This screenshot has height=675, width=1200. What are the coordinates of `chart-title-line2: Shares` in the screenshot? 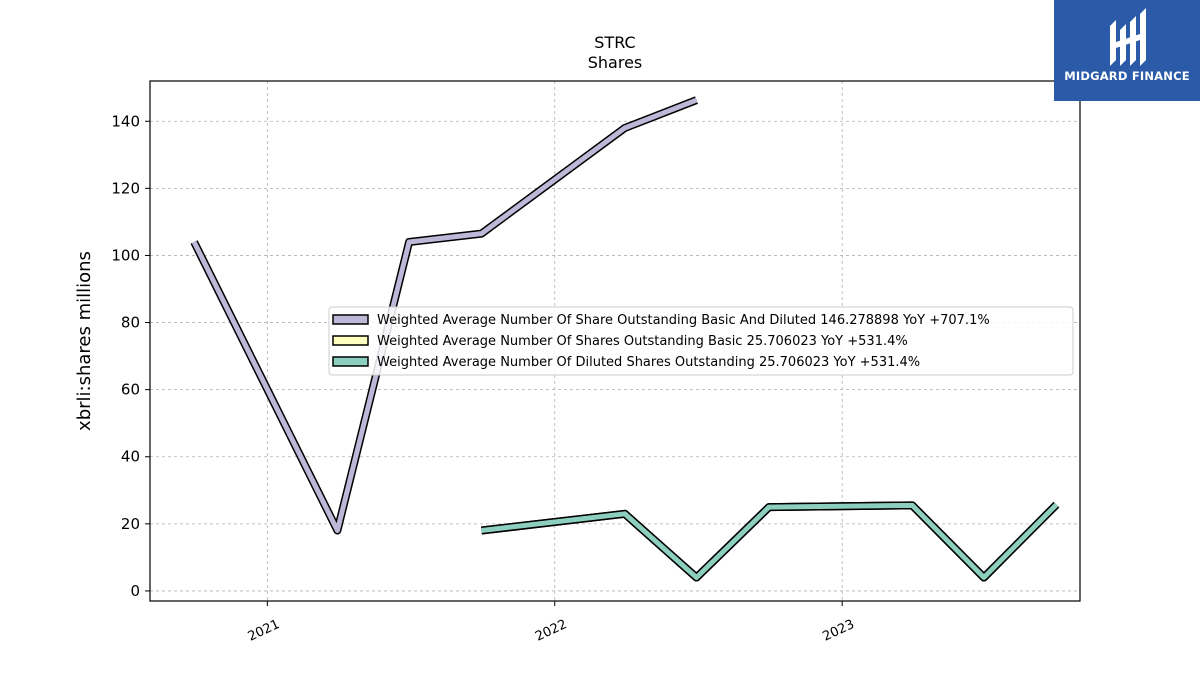 It's located at (615, 62).